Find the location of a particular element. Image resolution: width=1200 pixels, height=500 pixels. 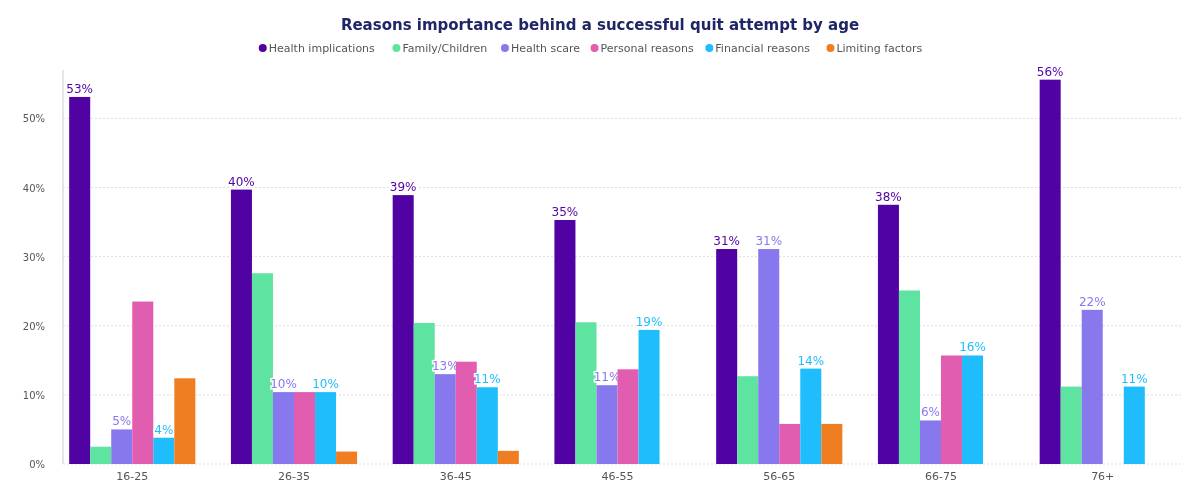

data-label: 16% is located at coordinates (972, 347).